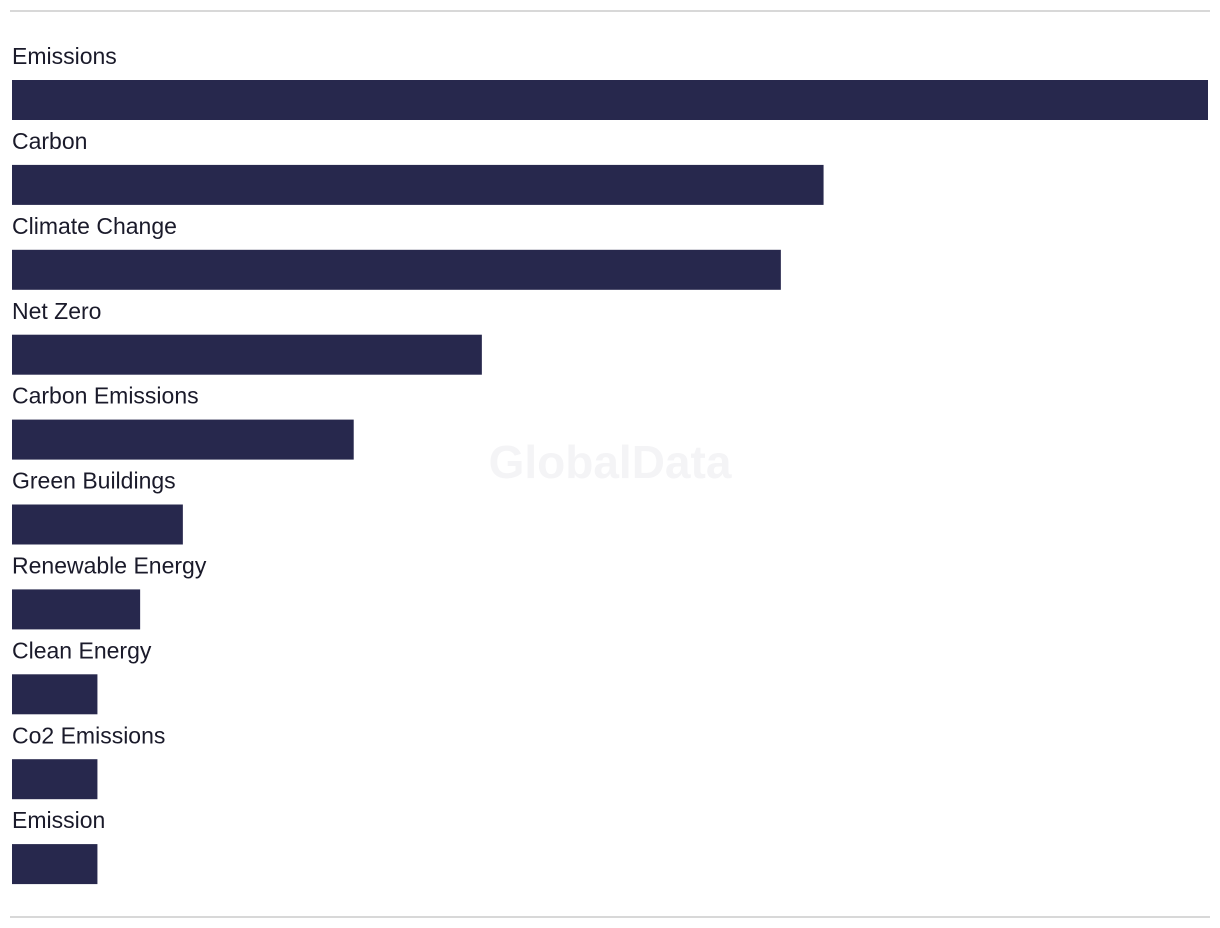  I want to click on category-label: Carbon Emissions, so click(105, 396).